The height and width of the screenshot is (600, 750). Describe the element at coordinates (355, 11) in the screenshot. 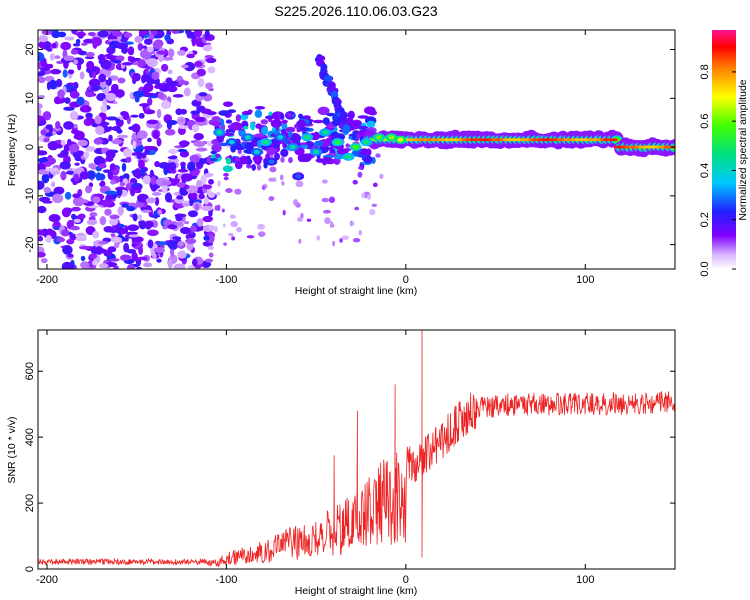

I see `figure-title: S225.2026.110.06.03.G23` at that location.